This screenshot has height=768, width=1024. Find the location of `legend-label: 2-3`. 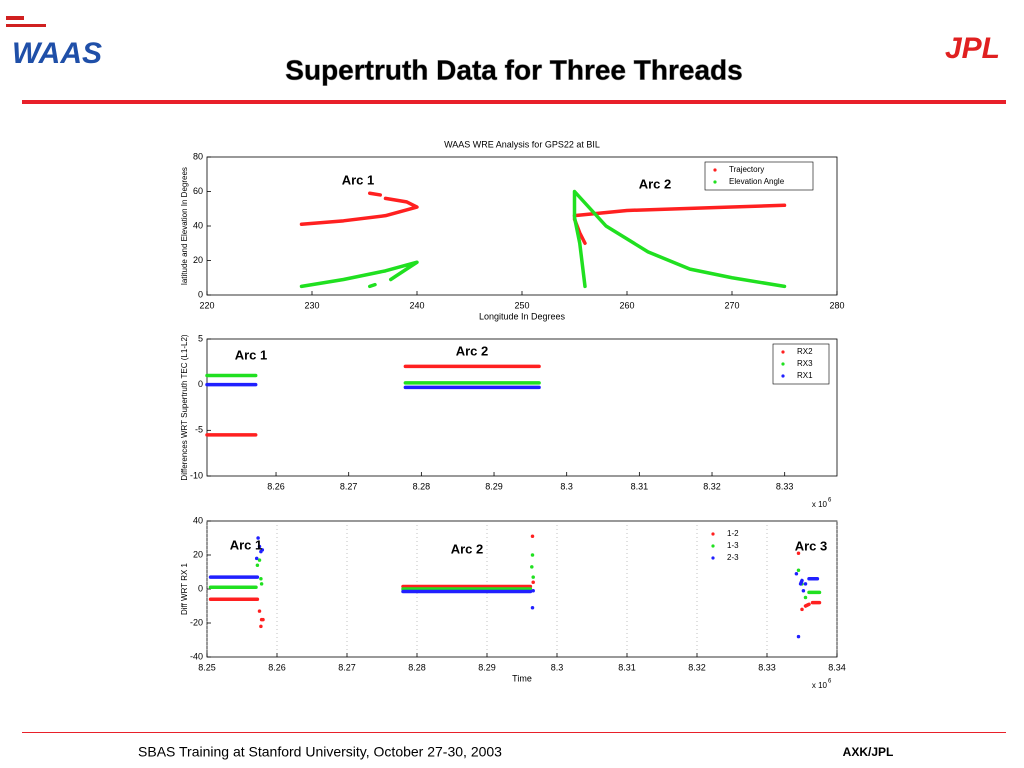

legend-label: 2-3 is located at coordinates (733, 557).